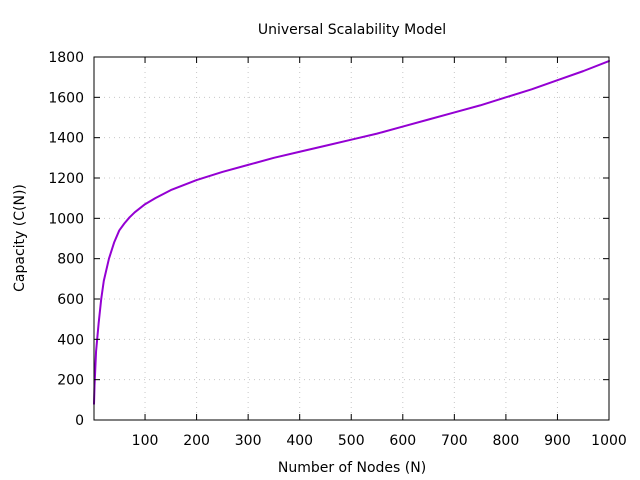 This screenshot has width=640, height=480. Describe the element at coordinates (609, 441) in the screenshot. I see `x-tick-label: 1000` at that location.